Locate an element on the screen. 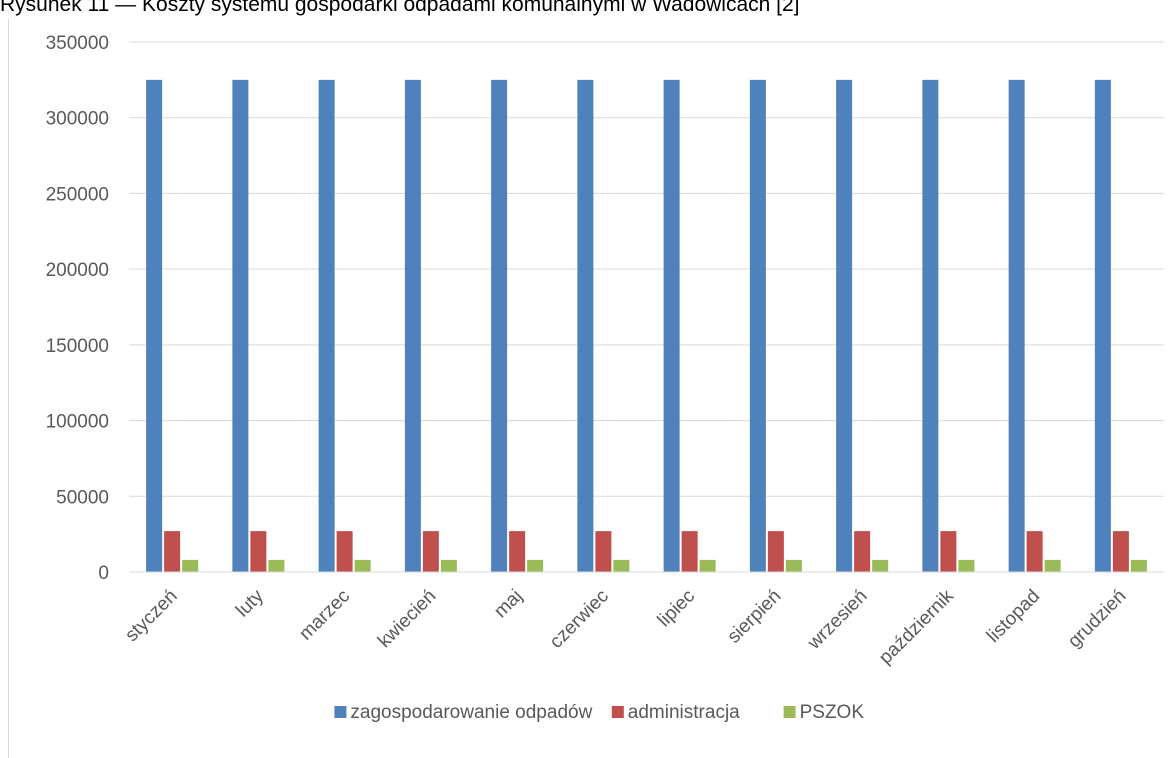 The width and height of the screenshot is (1173, 758). x-tick-label: czerwiec is located at coordinates (579, 619).